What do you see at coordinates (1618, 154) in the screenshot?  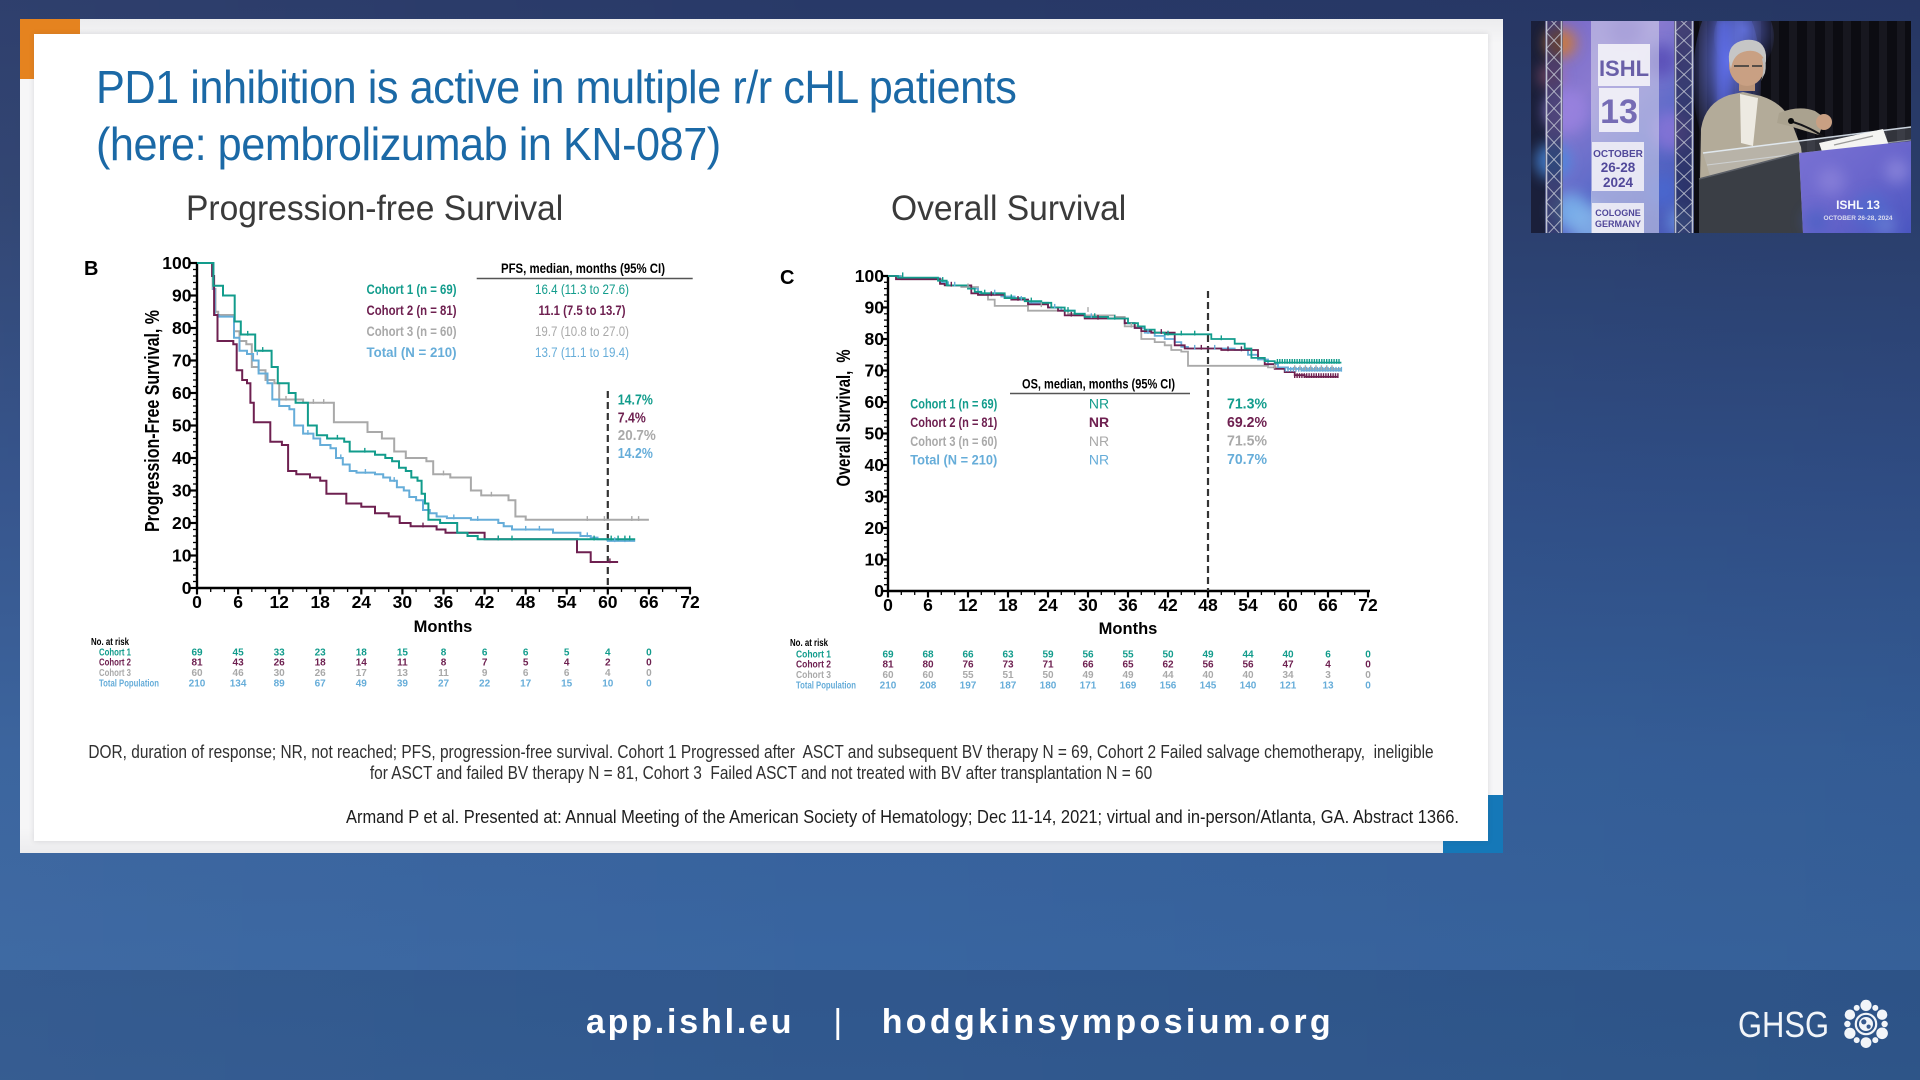 I see `svg-text: OCTOBER` at bounding box center [1618, 154].